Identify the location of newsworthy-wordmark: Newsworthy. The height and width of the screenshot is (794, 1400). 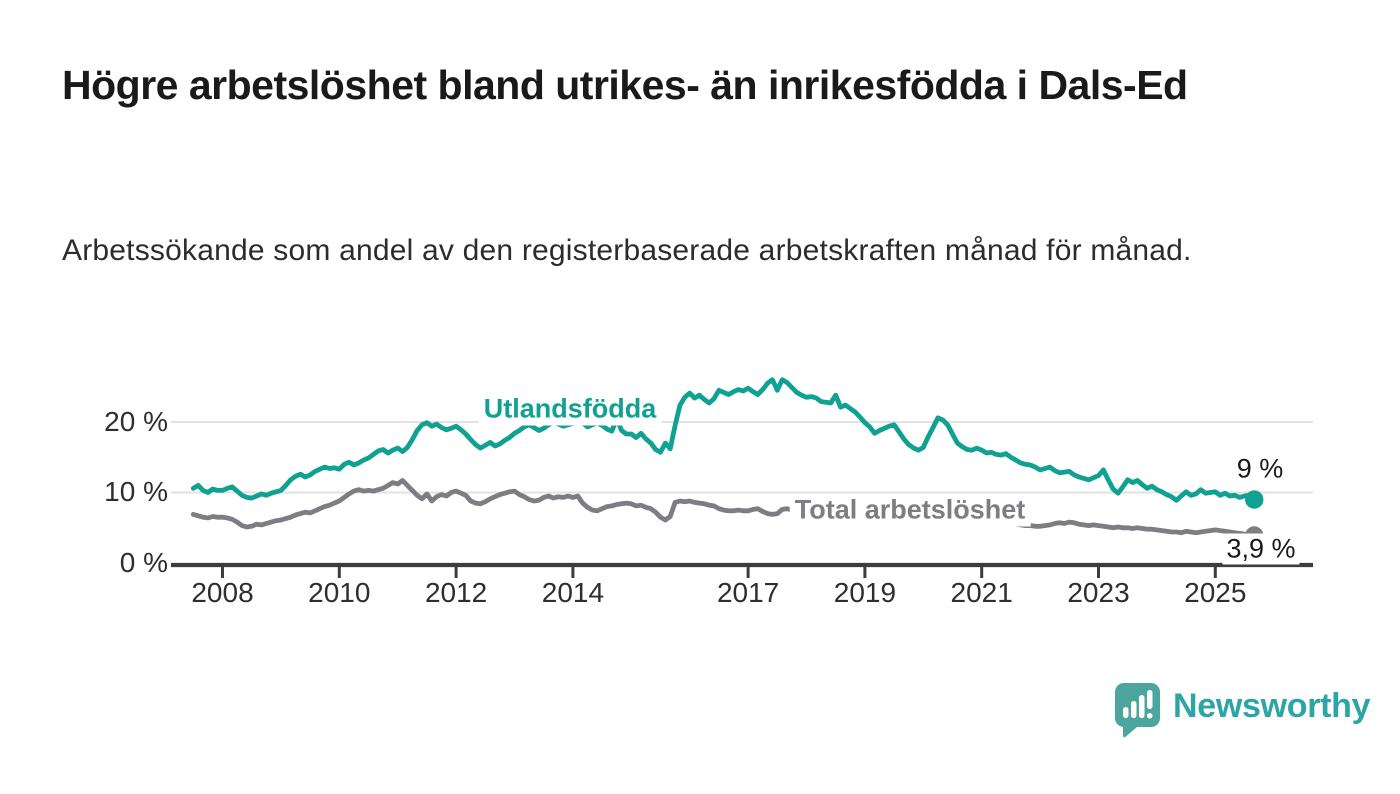
(1272, 705).